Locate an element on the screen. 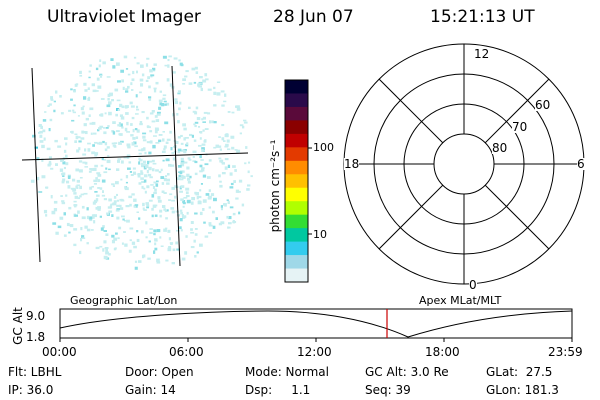 The height and width of the screenshot is (400, 600). colorbar-frame is located at coordinates (296, 181).